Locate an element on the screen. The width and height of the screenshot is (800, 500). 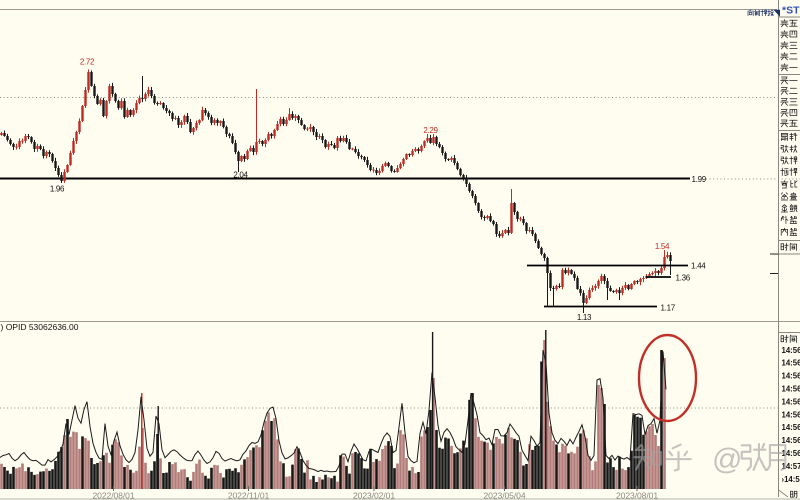
svg-text: 1.17 is located at coordinates (668, 308).